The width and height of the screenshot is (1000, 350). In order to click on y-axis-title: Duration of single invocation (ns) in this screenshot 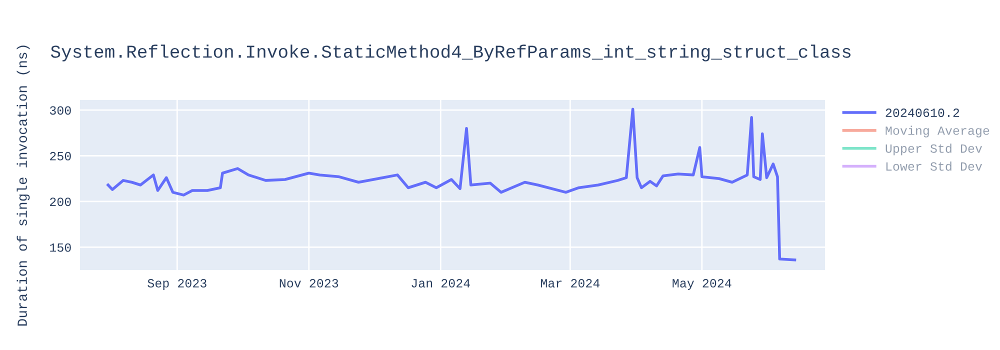, I will do `click(23, 186)`.